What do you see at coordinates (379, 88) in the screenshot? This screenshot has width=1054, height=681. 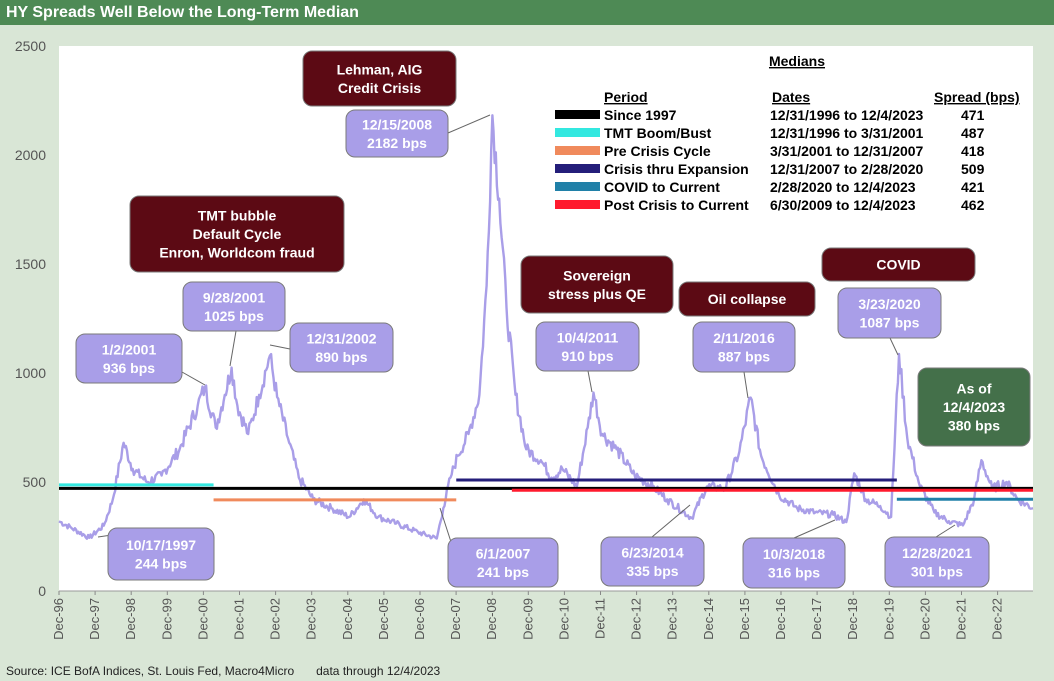 I see `event-callout-text: Credit Crisis` at bounding box center [379, 88].